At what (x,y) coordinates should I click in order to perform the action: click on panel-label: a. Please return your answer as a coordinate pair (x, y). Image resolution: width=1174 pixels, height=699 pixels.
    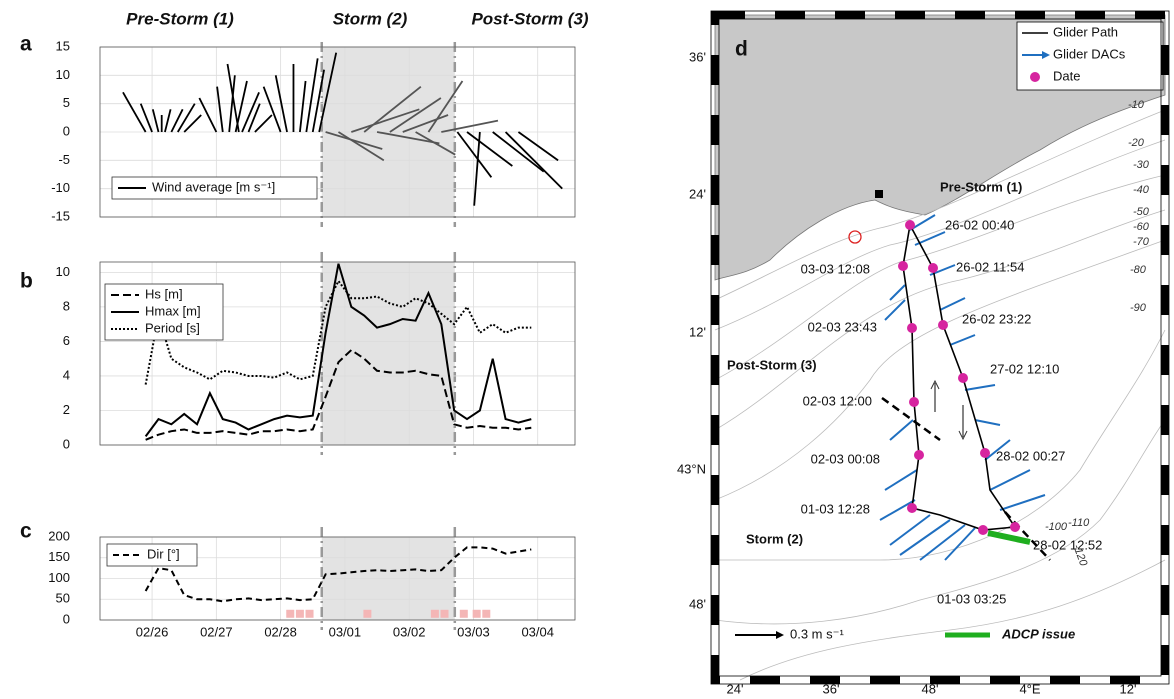
    Looking at the image, I should click on (26, 44).